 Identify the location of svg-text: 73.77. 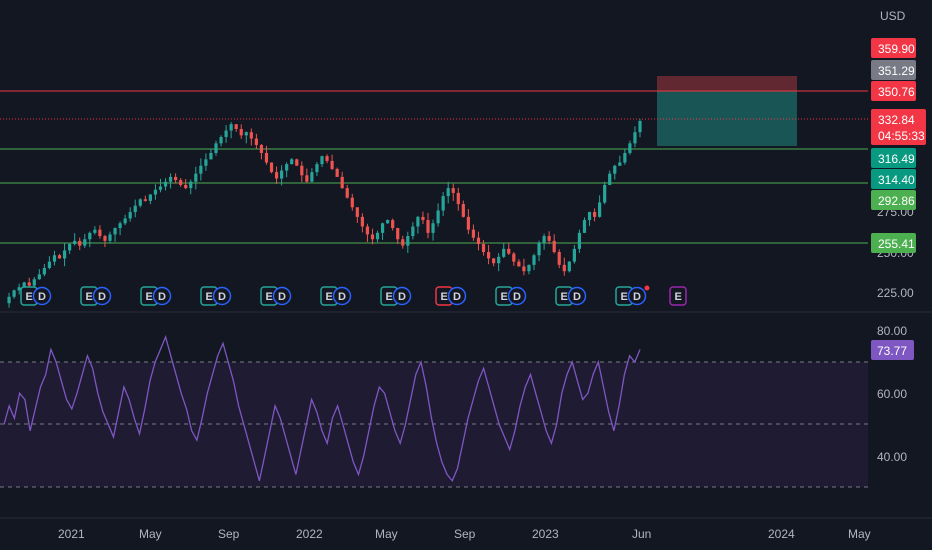
(892, 351).